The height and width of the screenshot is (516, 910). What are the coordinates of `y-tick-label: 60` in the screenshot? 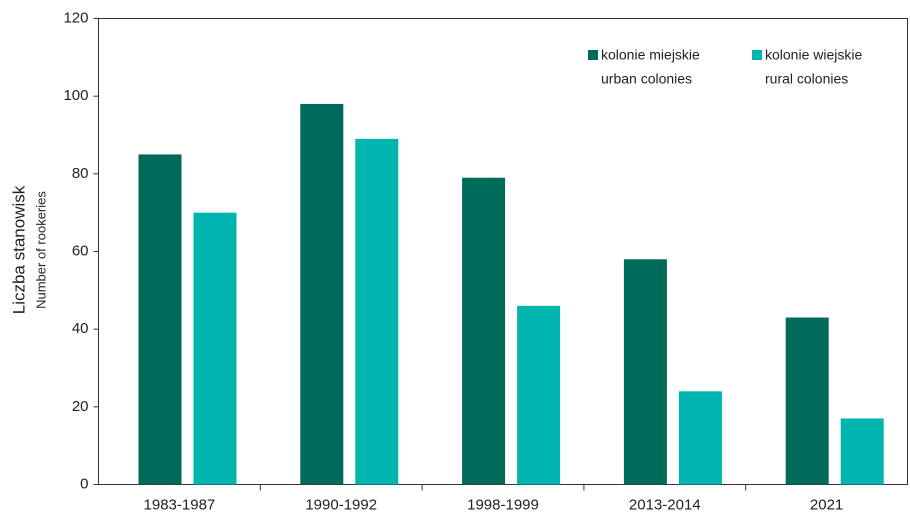 It's located at (80, 250).